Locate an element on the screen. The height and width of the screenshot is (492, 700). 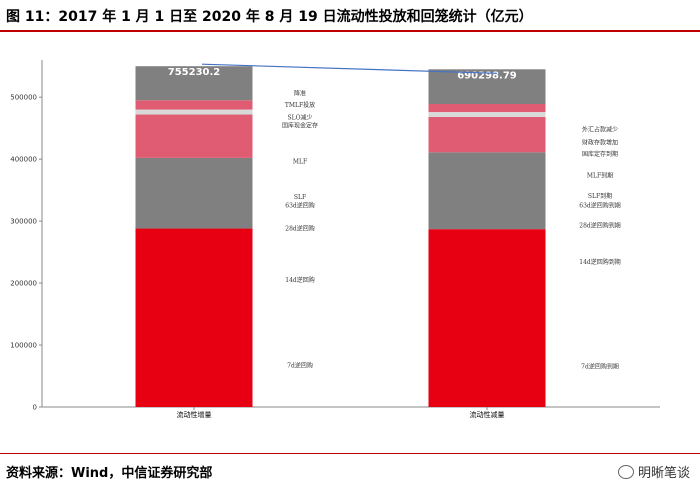
annotation-right: 14d逆回购到期 is located at coordinates (599, 262).